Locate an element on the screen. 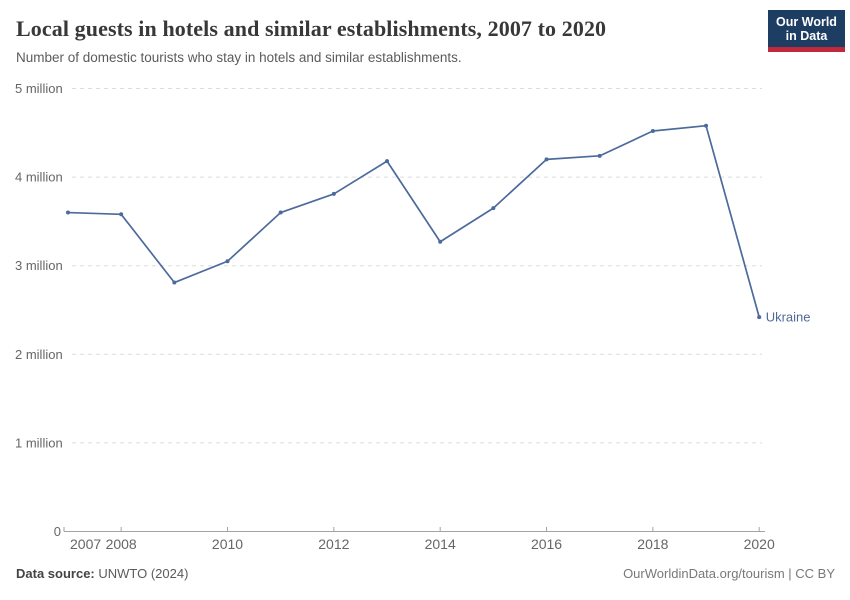 The image size is (850, 600). data-source-note: Data source: UNWTO (2024) is located at coordinates (102, 573).